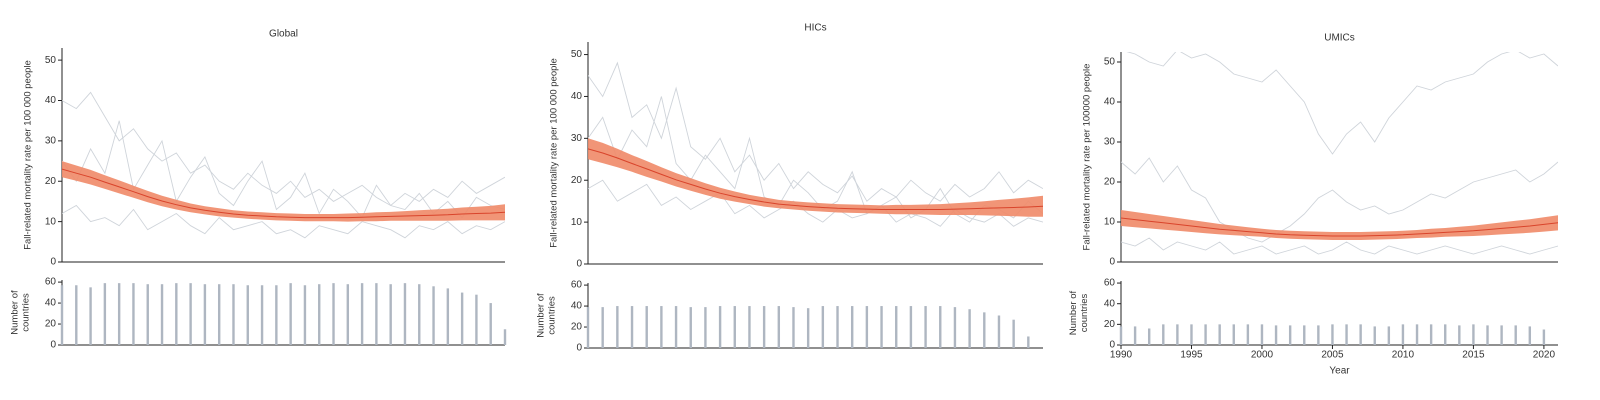  Describe the element at coordinates (1544, 355) in the screenshot. I see `x-tick-label: 2020` at that location.